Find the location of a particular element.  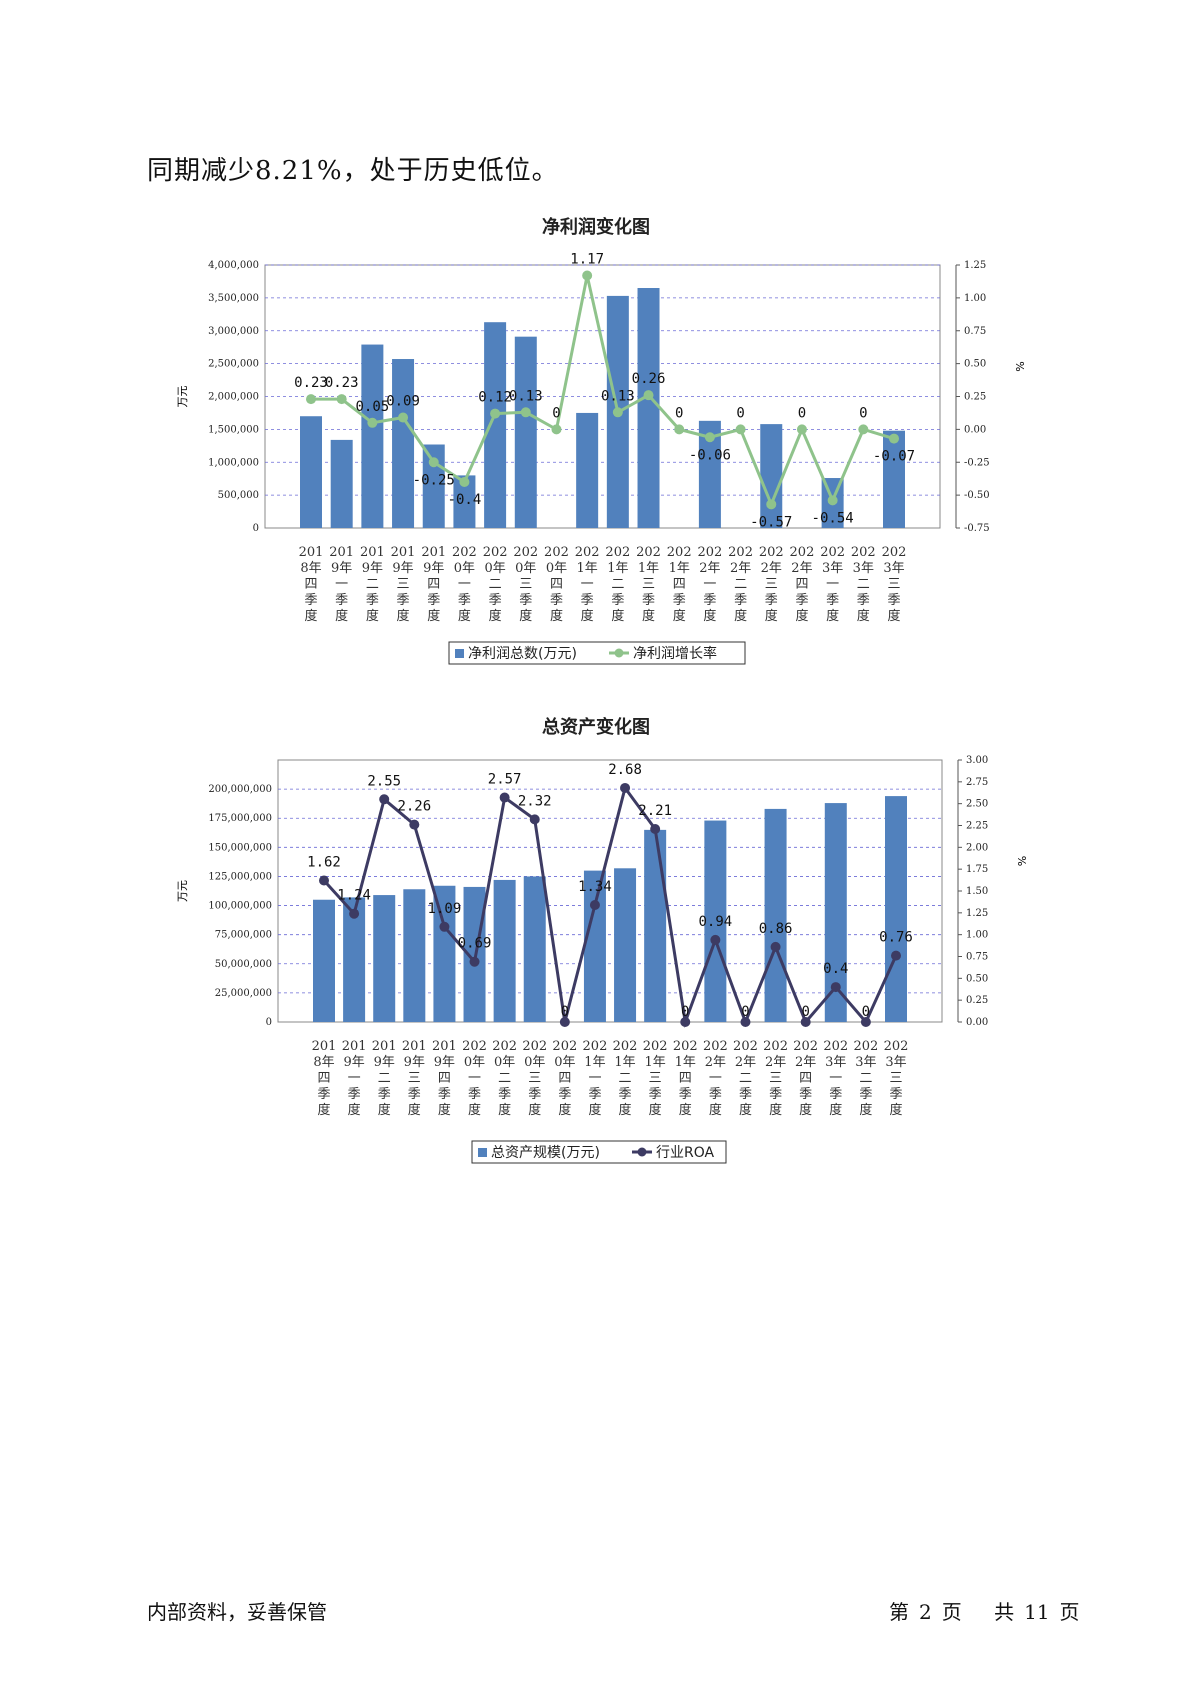

data-label: 0.12 is located at coordinates (495, 398).